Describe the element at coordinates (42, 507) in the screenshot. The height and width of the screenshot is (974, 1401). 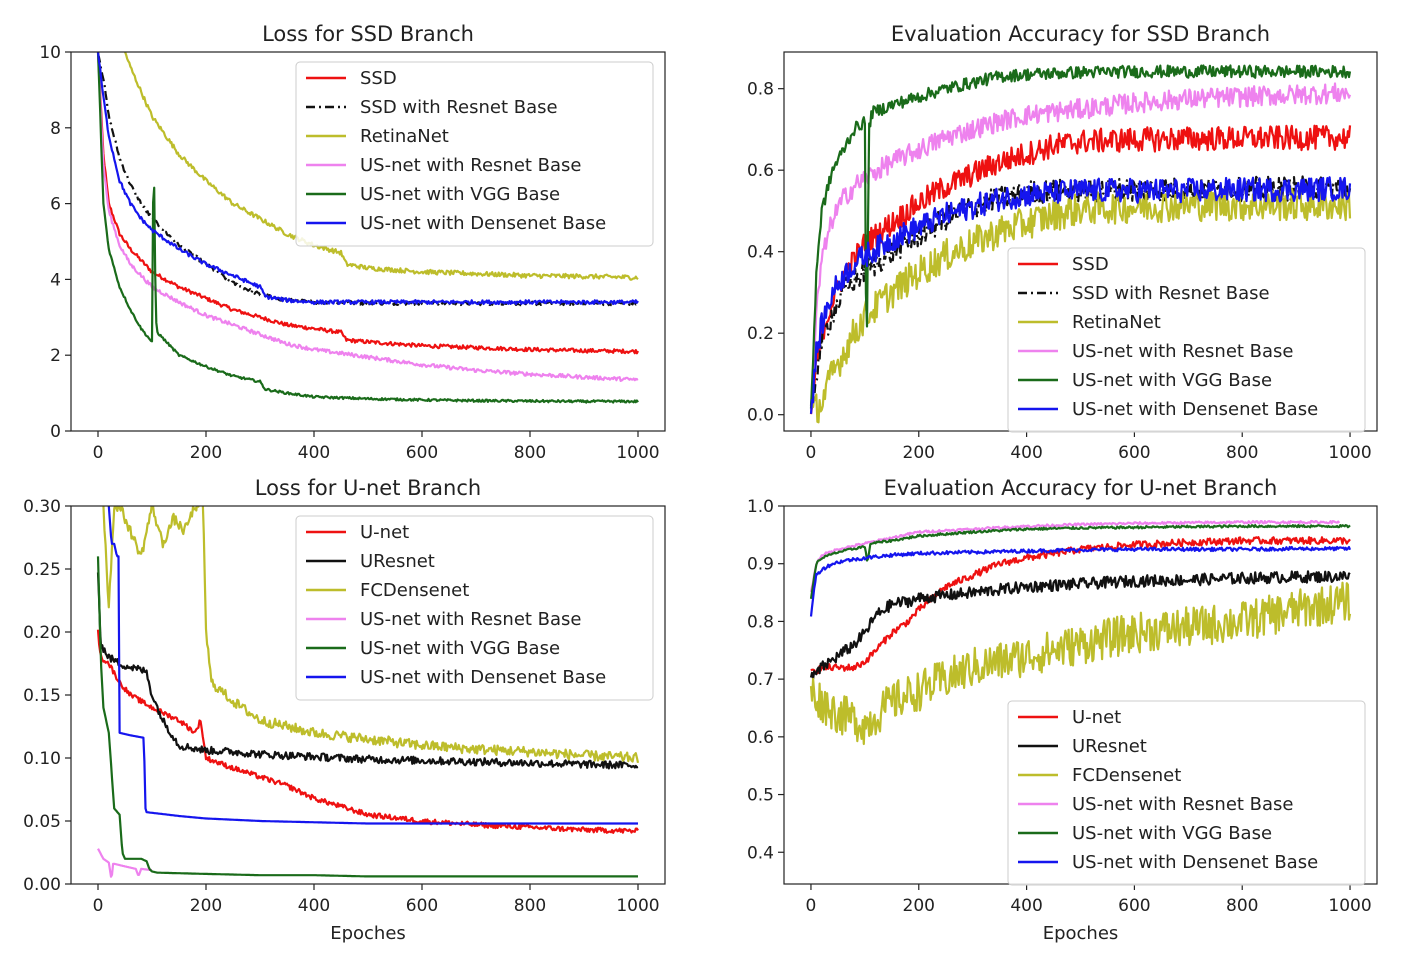
I see `y-tick-label: 0.30` at that location.